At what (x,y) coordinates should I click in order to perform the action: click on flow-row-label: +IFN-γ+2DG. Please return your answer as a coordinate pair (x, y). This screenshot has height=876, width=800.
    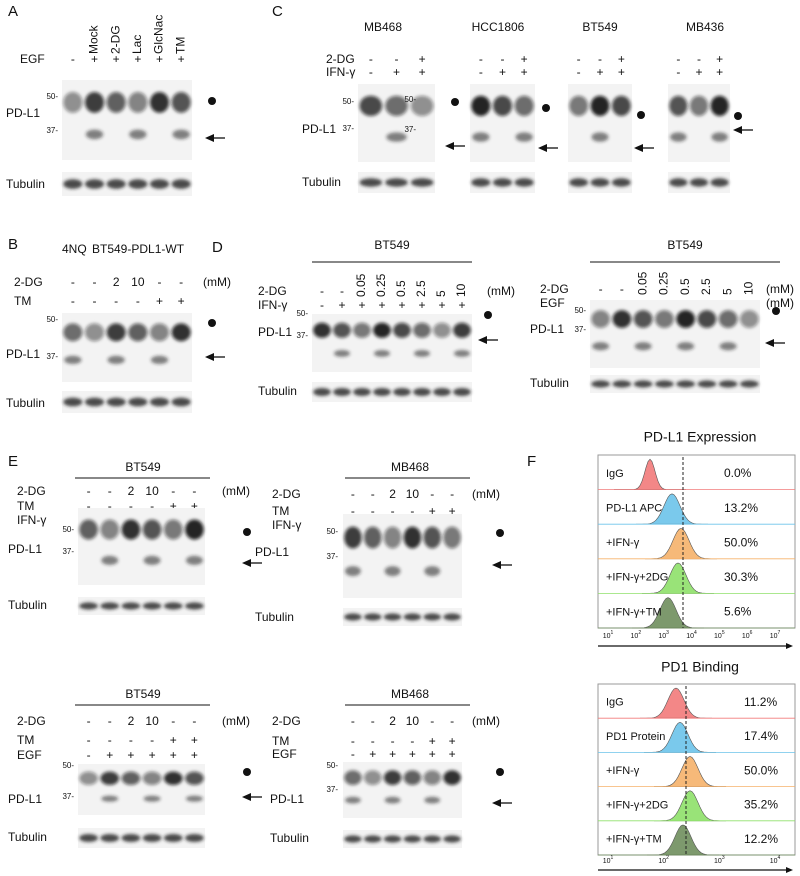
    Looking at the image, I should click on (637, 578).